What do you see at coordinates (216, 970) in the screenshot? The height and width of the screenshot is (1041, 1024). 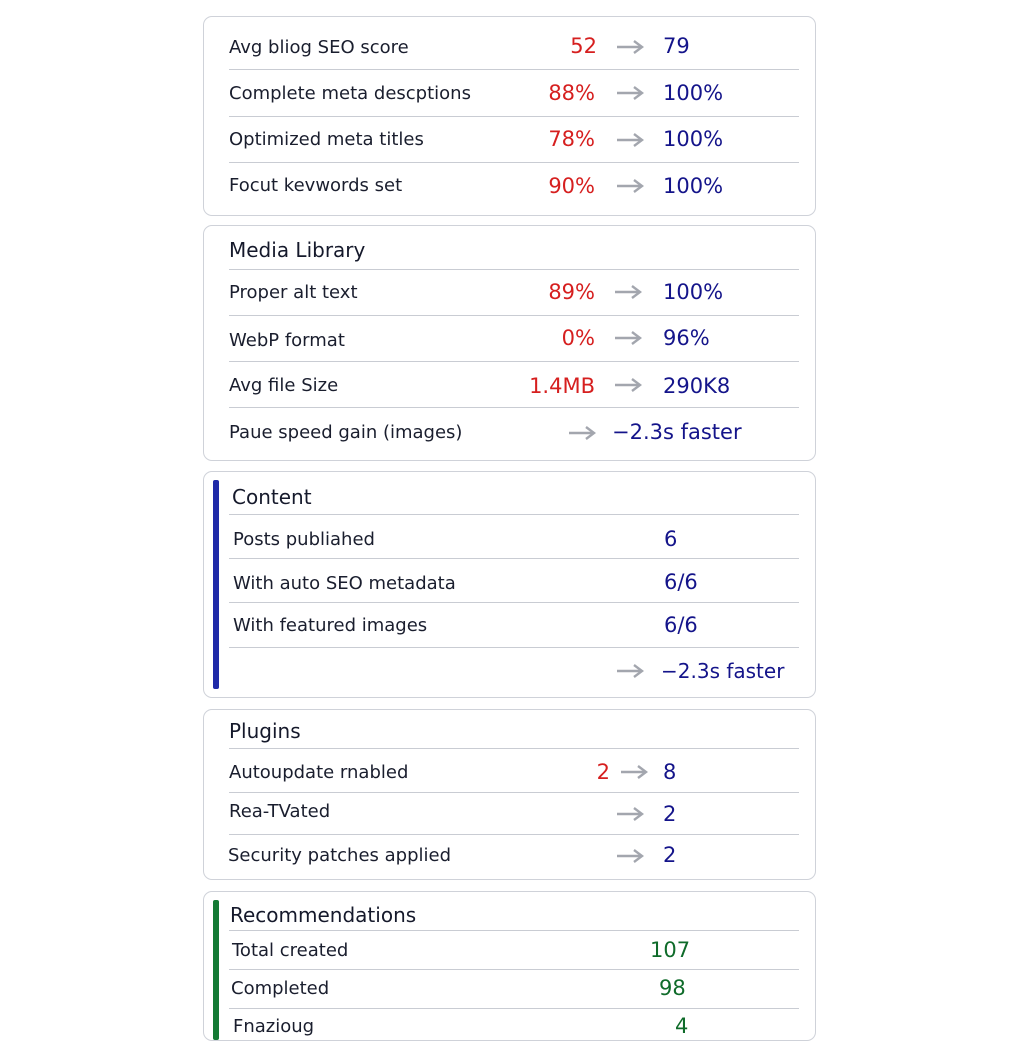 I see `recommendations-accent-bar` at bounding box center [216, 970].